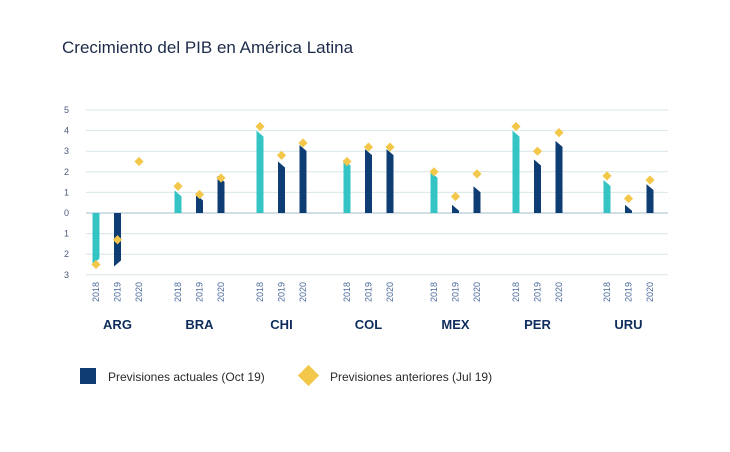 The width and height of the screenshot is (730, 452). What do you see at coordinates (178, 201) in the screenshot?
I see `bar-bra-2018` at bounding box center [178, 201].